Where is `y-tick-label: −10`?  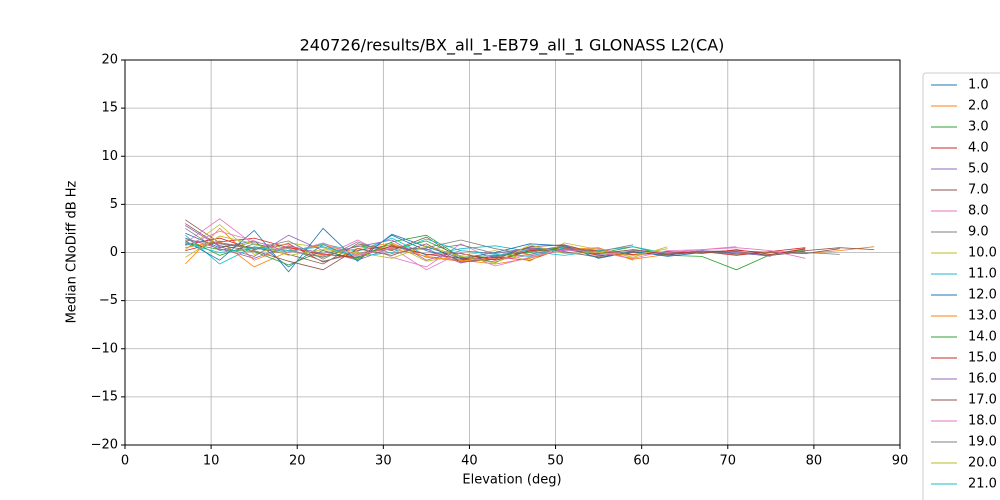 y-tick-label: −10 is located at coordinates (104, 348).